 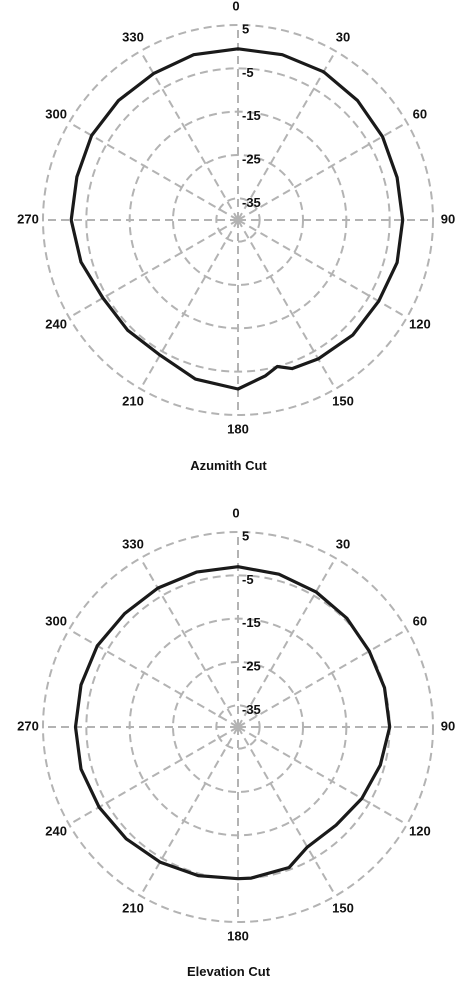 I want to click on elevation-angle-tick-label: 210, so click(x=133, y=907).